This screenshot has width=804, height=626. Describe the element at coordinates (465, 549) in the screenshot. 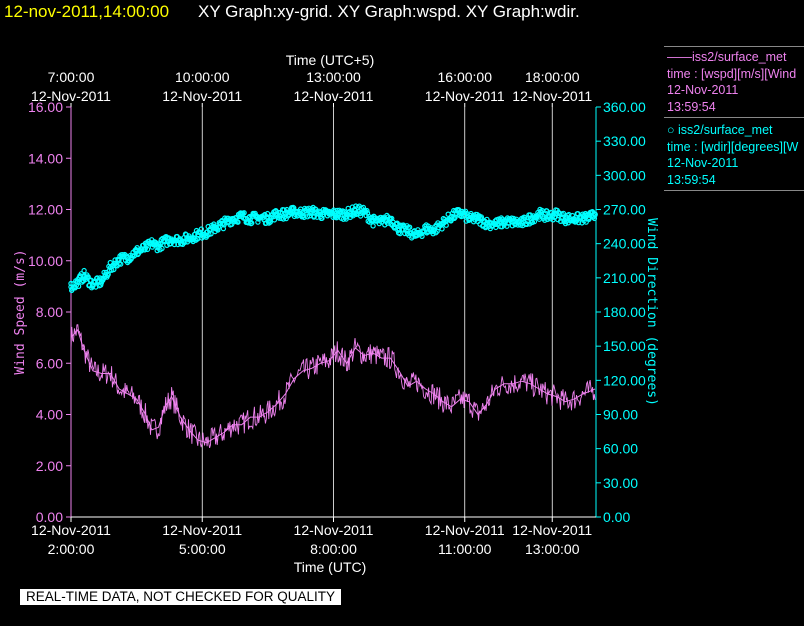

I see `bottom-tick-time: 11:00:00` at that location.